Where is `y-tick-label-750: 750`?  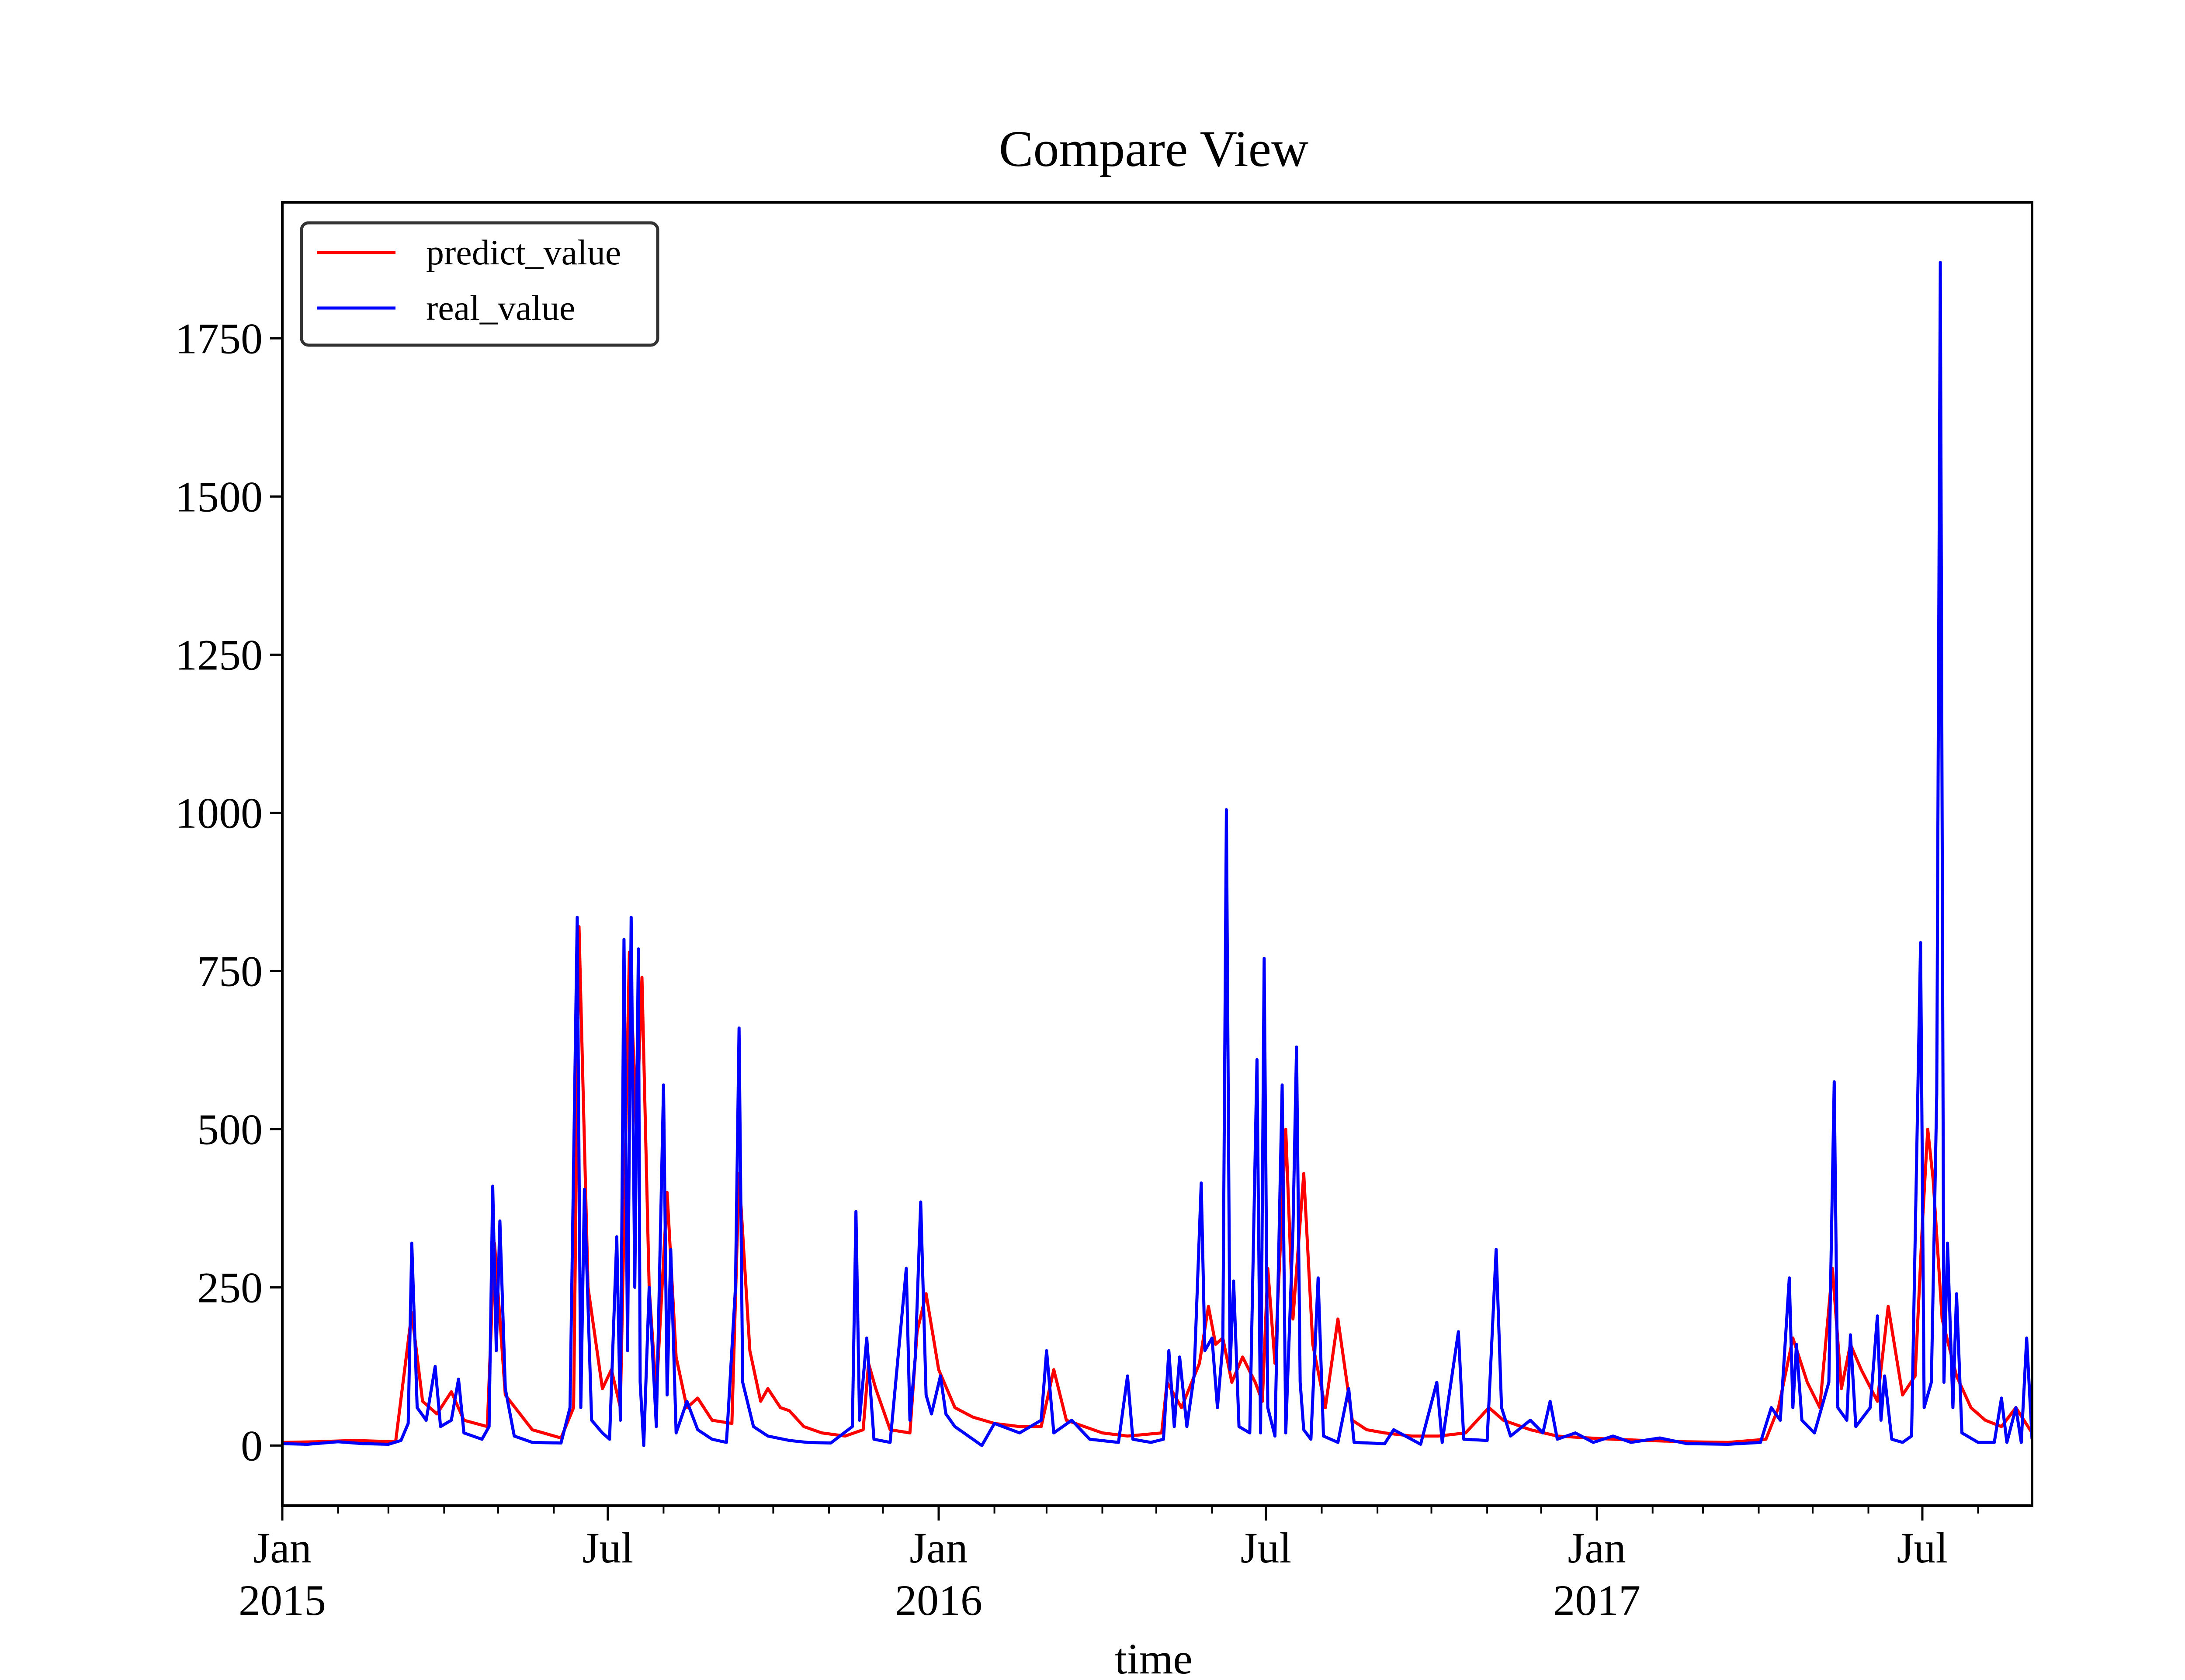
y-tick-label-750: 750 is located at coordinates (230, 971).